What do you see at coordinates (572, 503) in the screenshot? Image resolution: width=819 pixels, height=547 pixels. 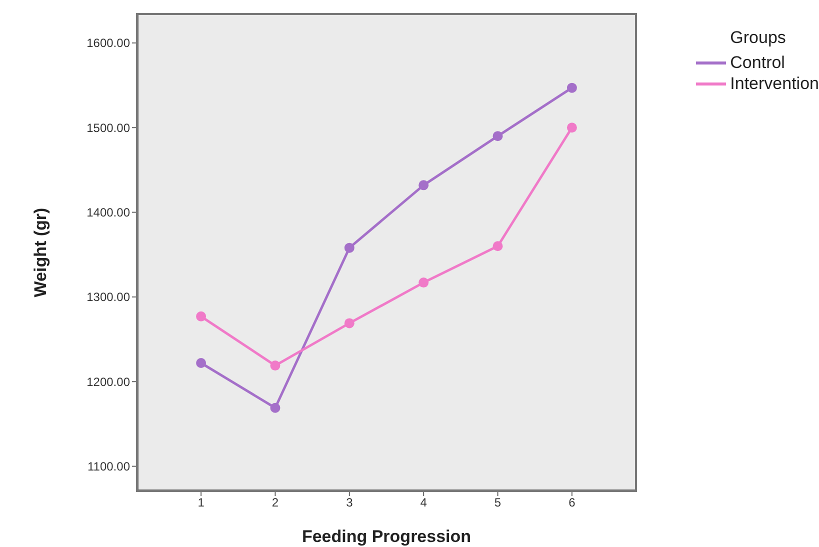 I see `x-tick-label: 6` at bounding box center [572, 503].